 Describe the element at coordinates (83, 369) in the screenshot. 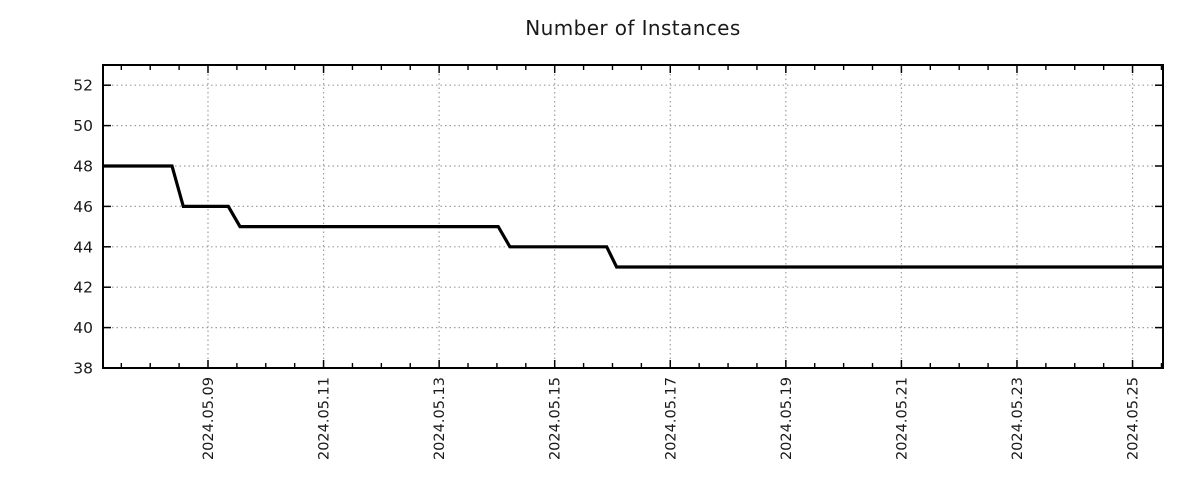

I see `y-tick-label: 38` at that location.